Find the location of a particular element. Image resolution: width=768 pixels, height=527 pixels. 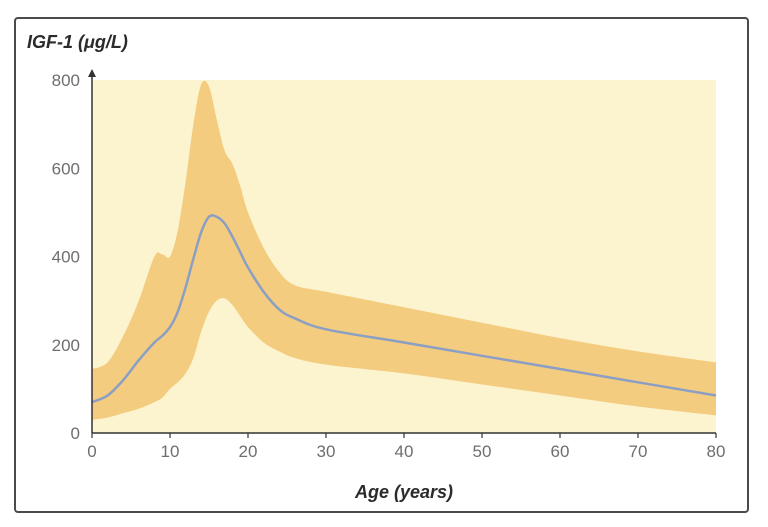

y-tick-label: 200 is located at coordinates (66, 345).